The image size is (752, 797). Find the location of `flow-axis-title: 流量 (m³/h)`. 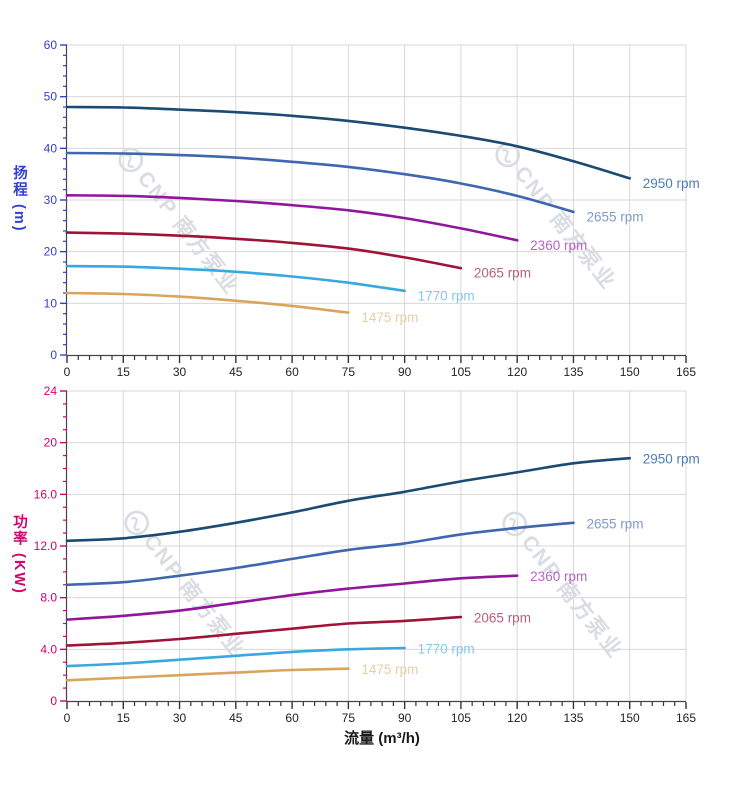

flow-axis-title: 流量 (m³/h) is located at coordinates (382, 738).